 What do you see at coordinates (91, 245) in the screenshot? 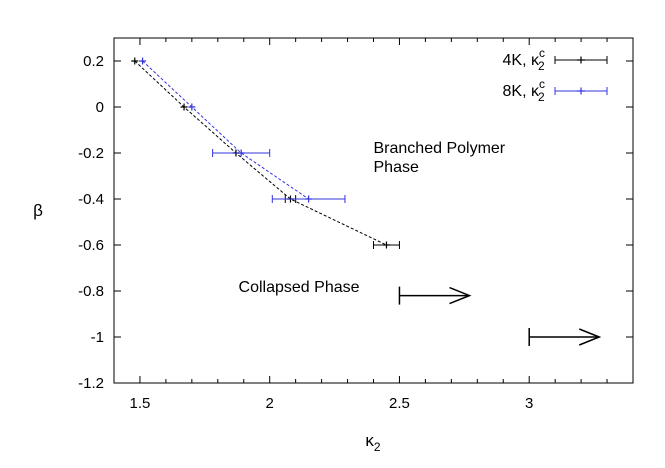
I see `y-tick-label: -0.6` at bounding box center [91, 245].